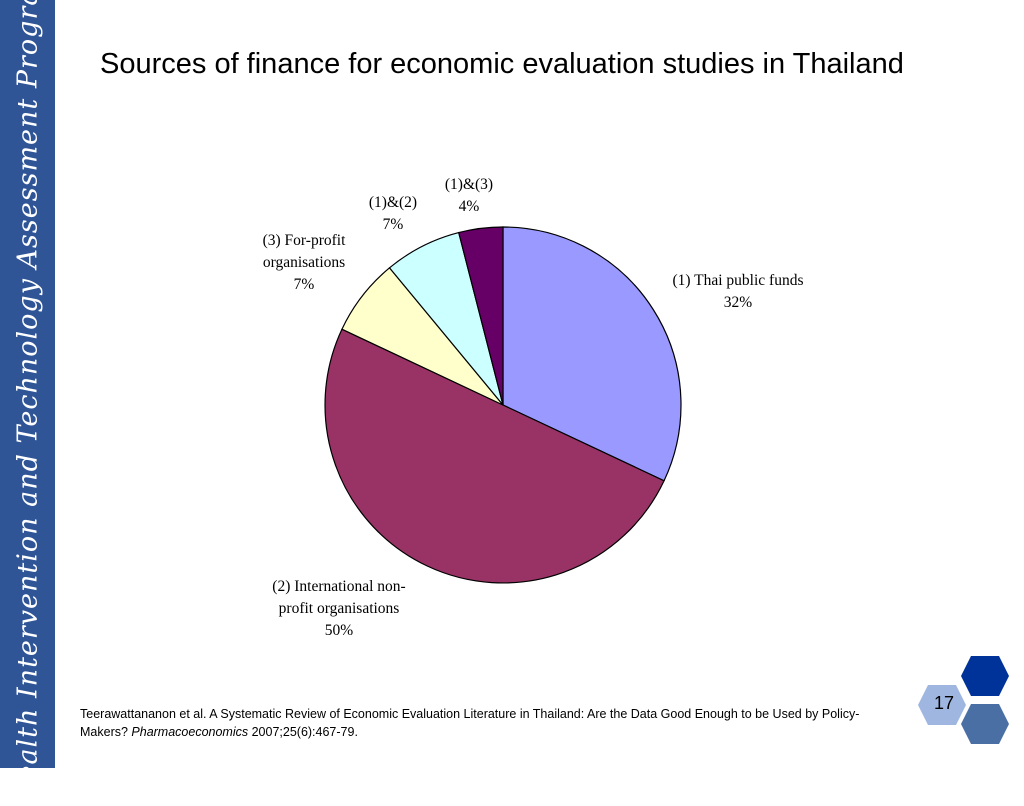  I want to click on citation-journal: Pharmacoeconomics, so click(190, 732).